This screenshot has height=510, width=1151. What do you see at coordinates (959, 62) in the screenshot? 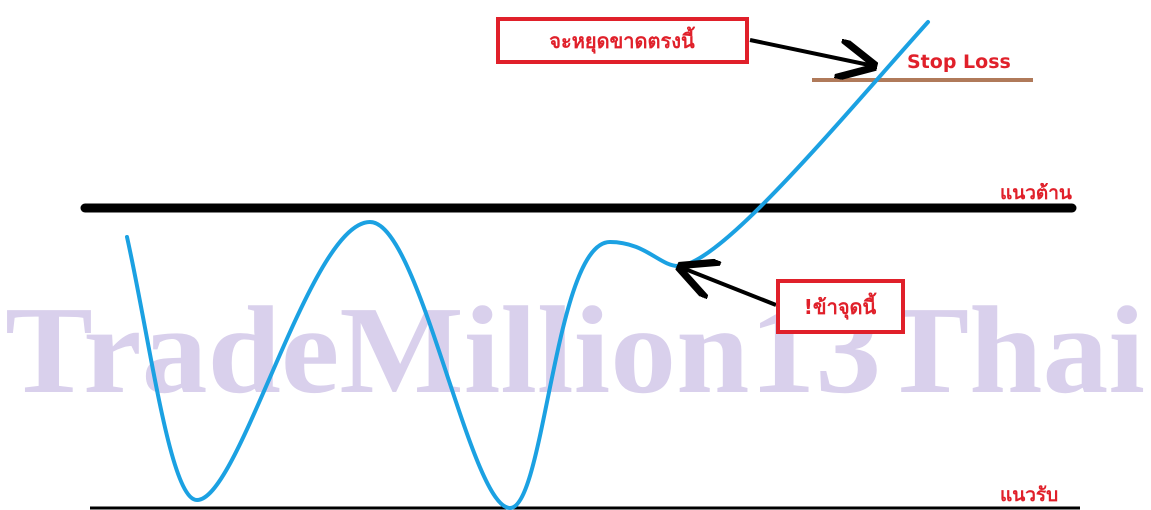
I see `level-label: Stop Loss` at bounding box center [959, 62].